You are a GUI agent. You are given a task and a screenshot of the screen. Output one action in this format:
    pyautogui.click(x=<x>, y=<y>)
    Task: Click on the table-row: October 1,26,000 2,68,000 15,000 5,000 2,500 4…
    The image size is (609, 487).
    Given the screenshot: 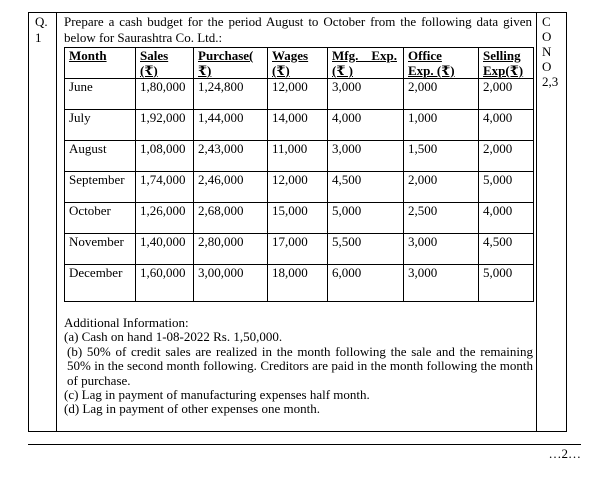 What is the action you would take?
    pyautogui.click(x=299, y=218)
    